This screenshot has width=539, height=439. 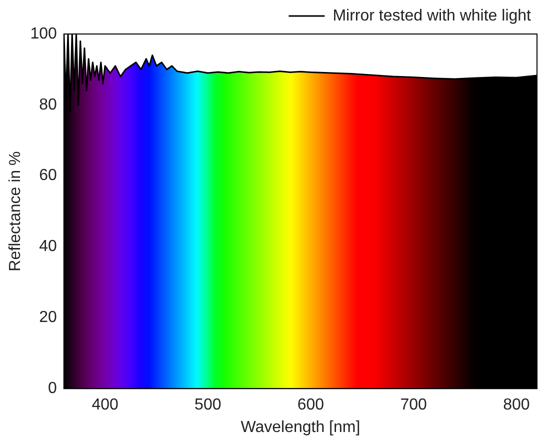 What do you see at coordinates (48, 317) in the screenshot?
I see `y-tick-label: 20` at bounding box center [48, 317].